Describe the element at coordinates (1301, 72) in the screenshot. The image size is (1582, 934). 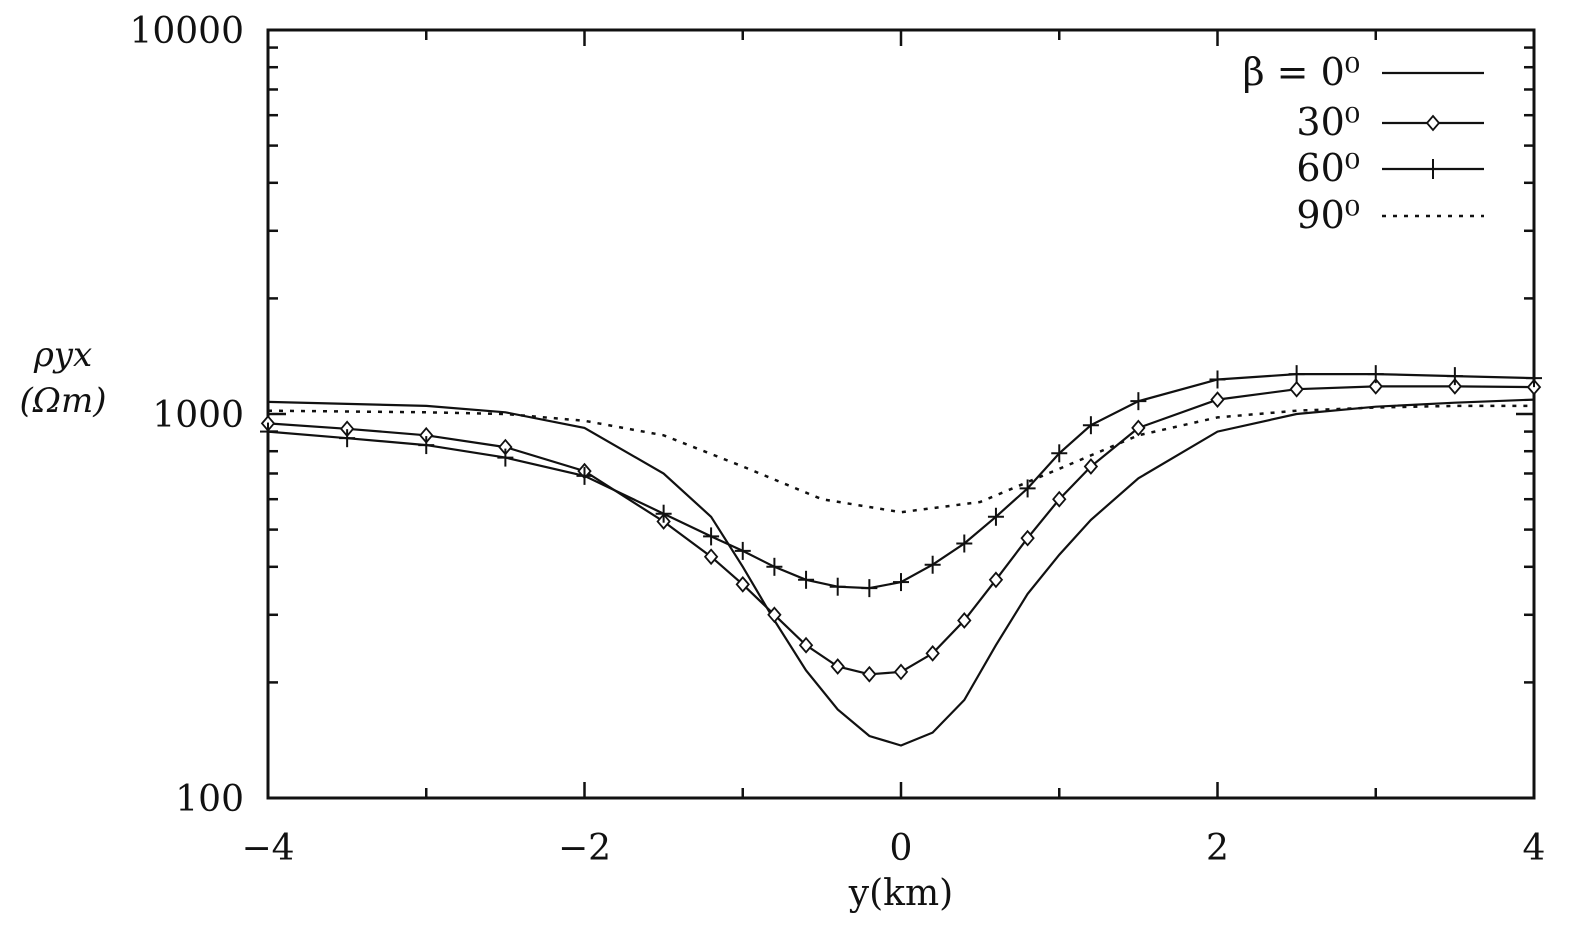
I see `legend-label: β = 0⁰` at that location.